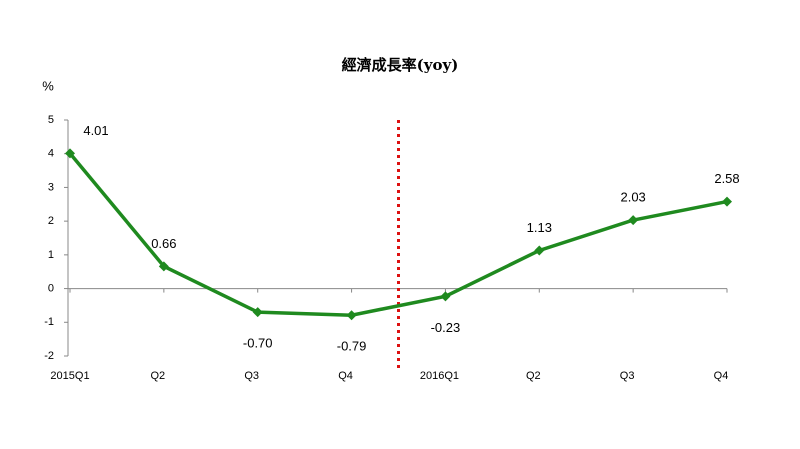 The image size is (800, 449). I want to click on y-tick-label: -2, so click(49, 356).